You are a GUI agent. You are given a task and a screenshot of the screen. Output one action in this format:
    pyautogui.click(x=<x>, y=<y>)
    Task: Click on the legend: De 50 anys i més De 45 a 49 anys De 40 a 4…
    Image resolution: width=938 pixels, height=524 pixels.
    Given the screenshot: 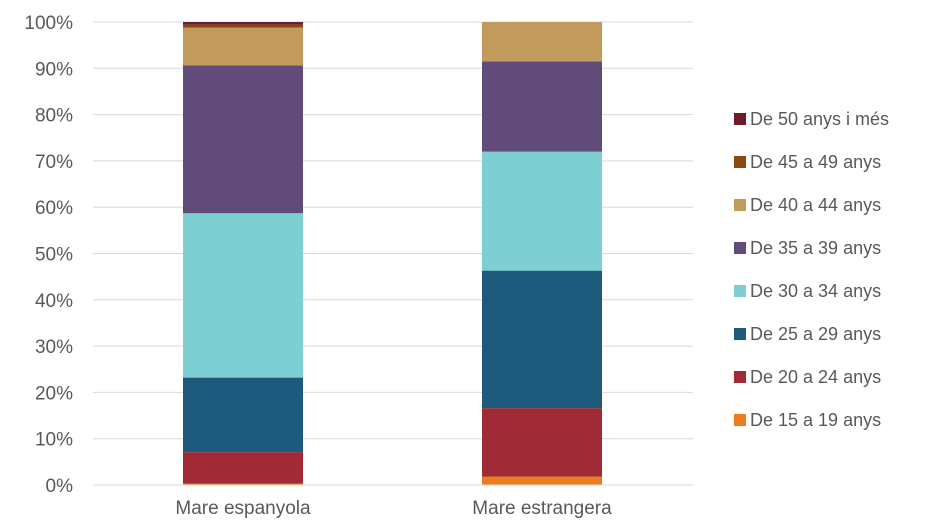 What is the action you would take?
    pyautogui.click(x=811, y=269)
    